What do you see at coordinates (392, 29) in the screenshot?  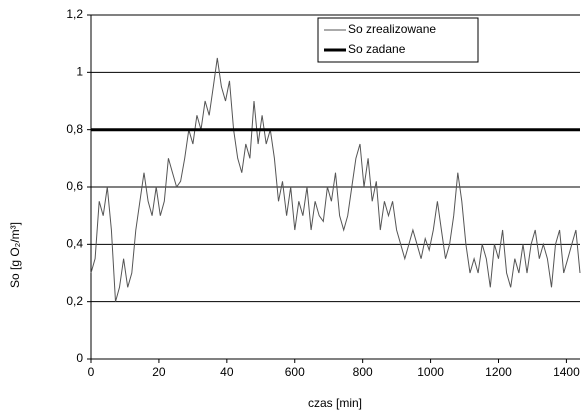 I see `legend-label: So zrealizowane` at bounding box center [392, 29].